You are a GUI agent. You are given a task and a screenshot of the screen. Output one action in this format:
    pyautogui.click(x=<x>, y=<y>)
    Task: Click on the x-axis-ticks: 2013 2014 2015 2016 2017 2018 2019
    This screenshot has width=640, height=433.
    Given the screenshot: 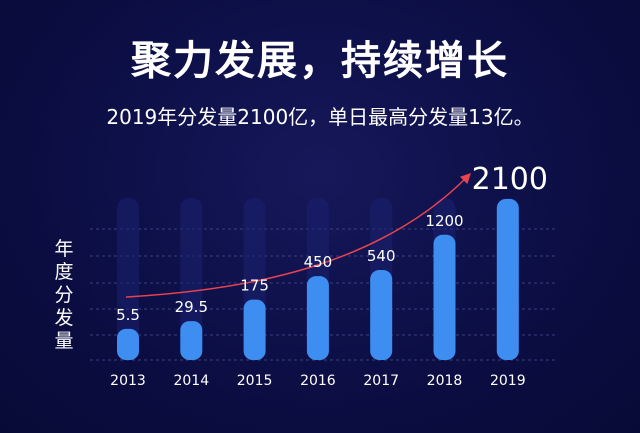 What is the action you would take?
    pyautogui.click(x=317, y=381)
    